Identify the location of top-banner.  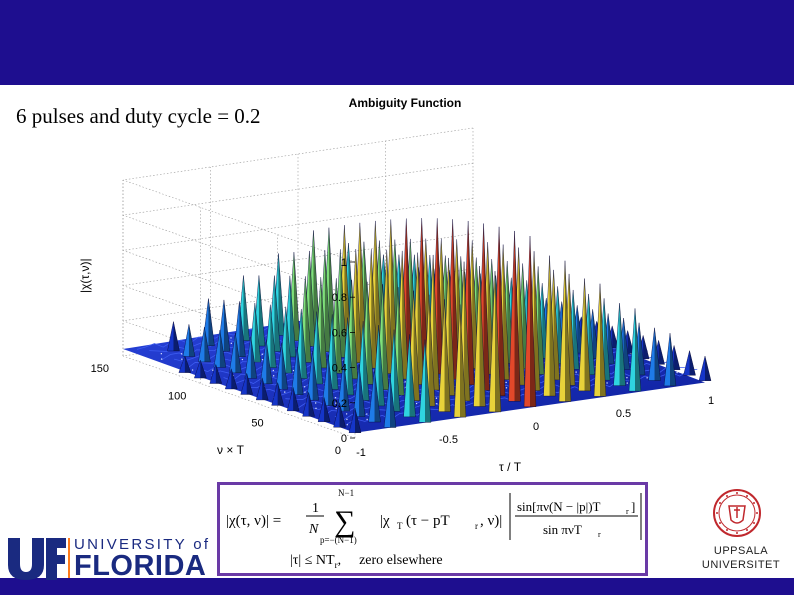
(397, 42).